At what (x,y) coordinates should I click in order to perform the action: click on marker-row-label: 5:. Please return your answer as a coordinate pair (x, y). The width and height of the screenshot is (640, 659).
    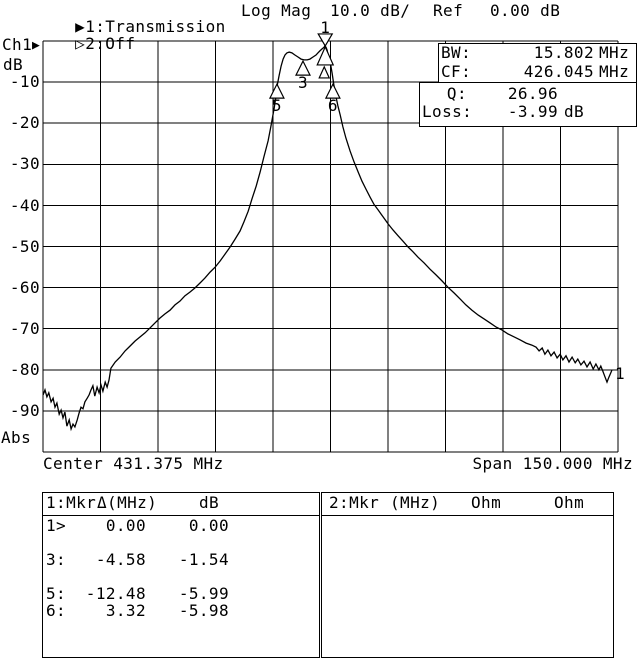
    Looking at the image, I should click on (56, 593).